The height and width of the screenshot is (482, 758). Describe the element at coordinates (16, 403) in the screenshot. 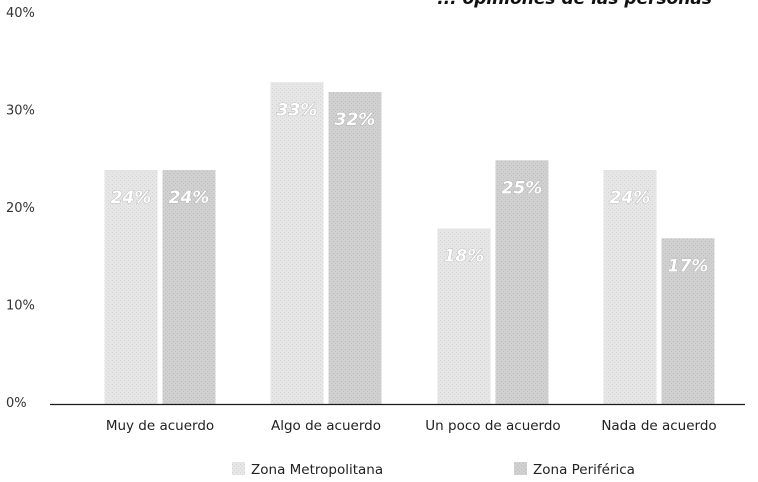

I see `y-tick-label: 0%` at that location.